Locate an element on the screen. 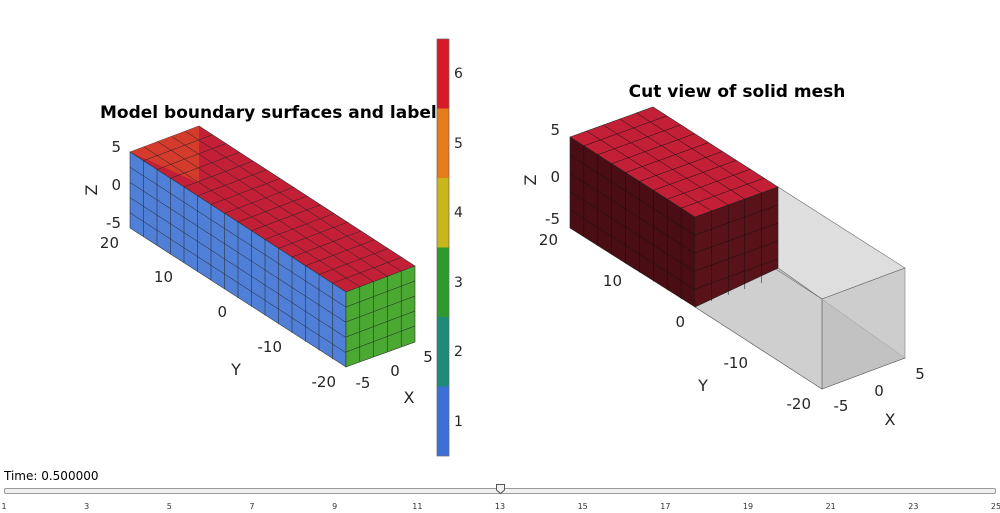  left-z-tick-neg5: -5 is located at coordinates (113, 223).